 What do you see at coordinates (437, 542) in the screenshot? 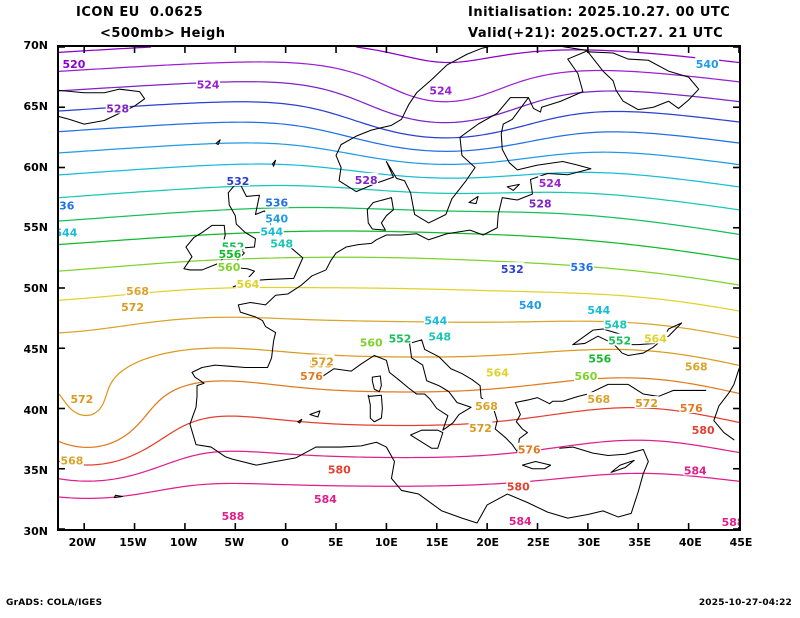
I see `x-tick-15E: 15E` at bounding box center [437, 542].